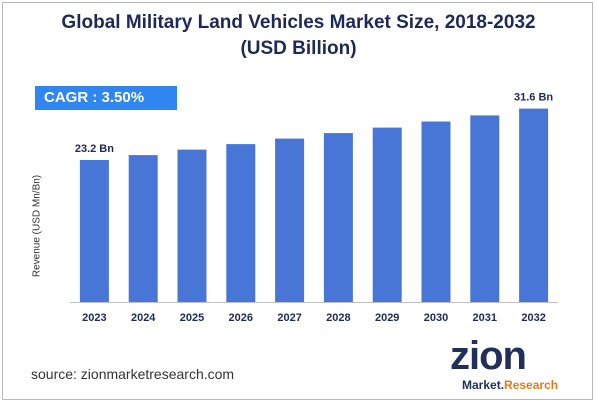  I want to click on x-tick-2027: 2027, so click(289, 318).